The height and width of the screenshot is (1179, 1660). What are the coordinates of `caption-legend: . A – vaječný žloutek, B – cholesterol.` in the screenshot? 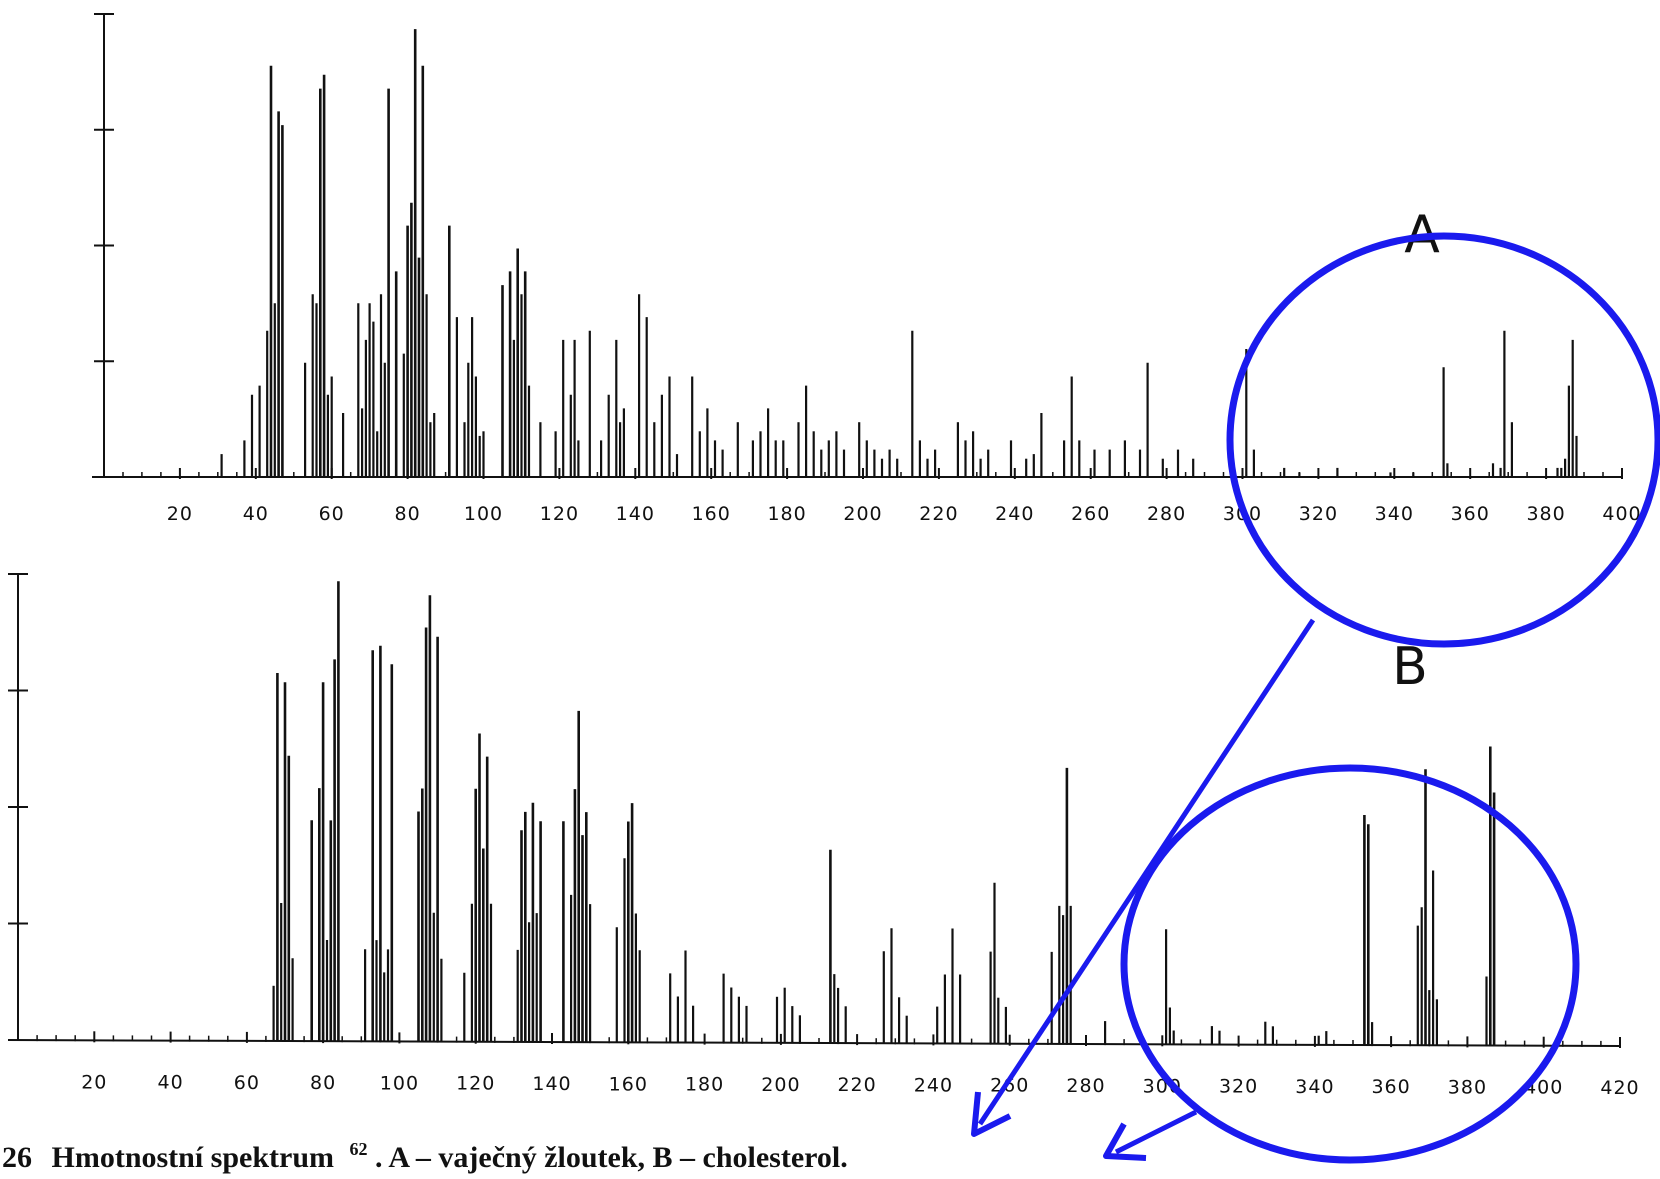 It's located at (611, 1157).